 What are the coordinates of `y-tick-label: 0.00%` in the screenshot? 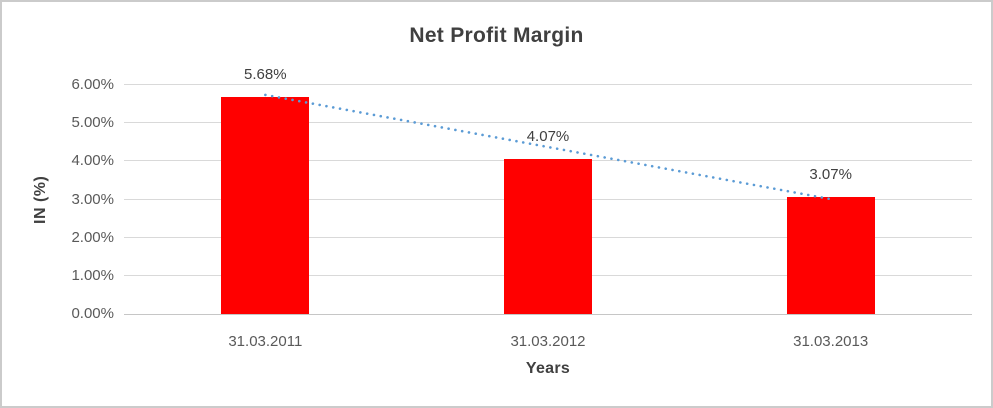 It's located at (92, 313).